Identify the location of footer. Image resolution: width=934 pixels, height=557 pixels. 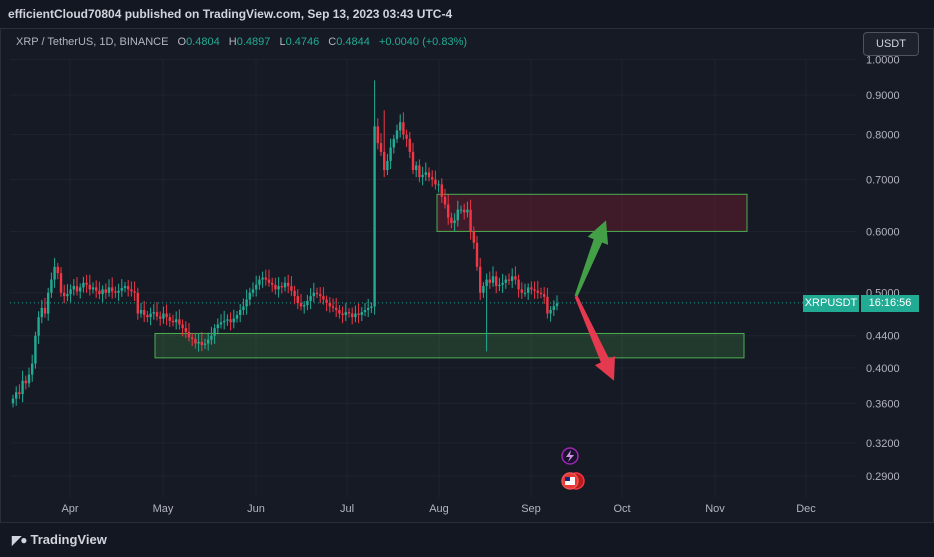
(467, 540).